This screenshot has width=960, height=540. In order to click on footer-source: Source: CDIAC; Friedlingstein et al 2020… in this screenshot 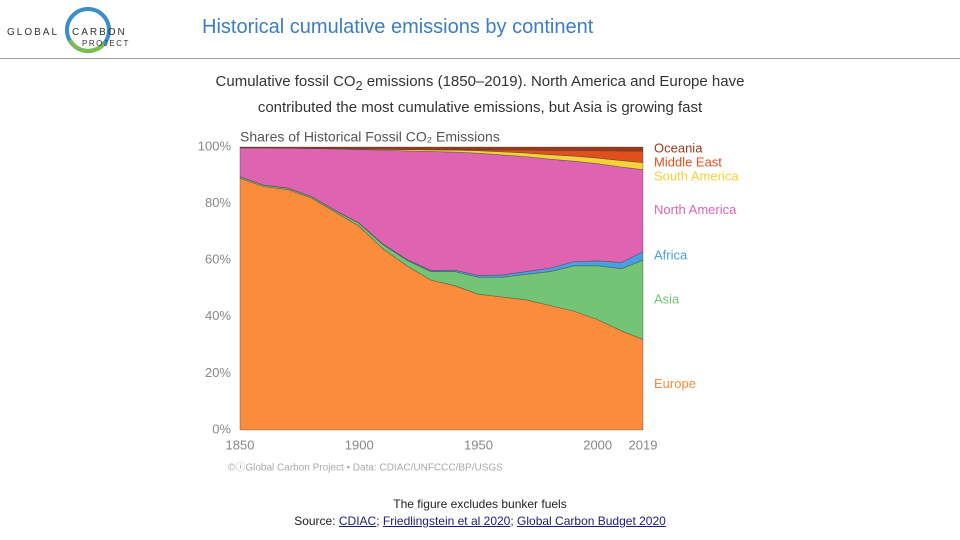, I will do `click(480, 521)`.